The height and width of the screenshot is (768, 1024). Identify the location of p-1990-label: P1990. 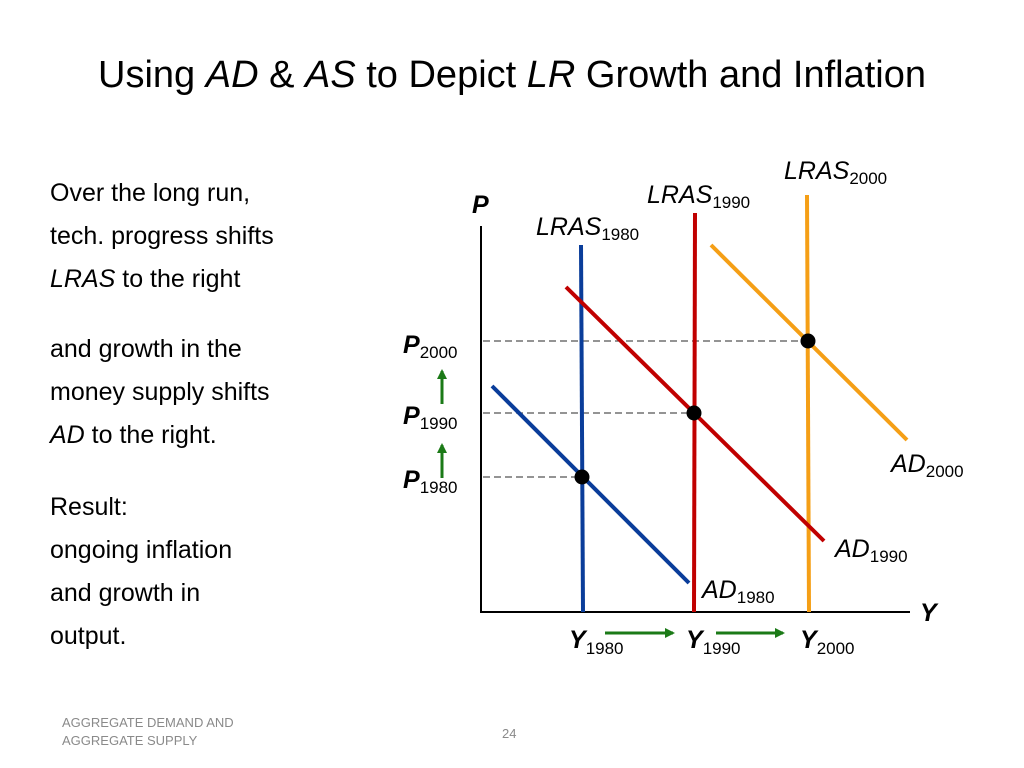
(430, 417).